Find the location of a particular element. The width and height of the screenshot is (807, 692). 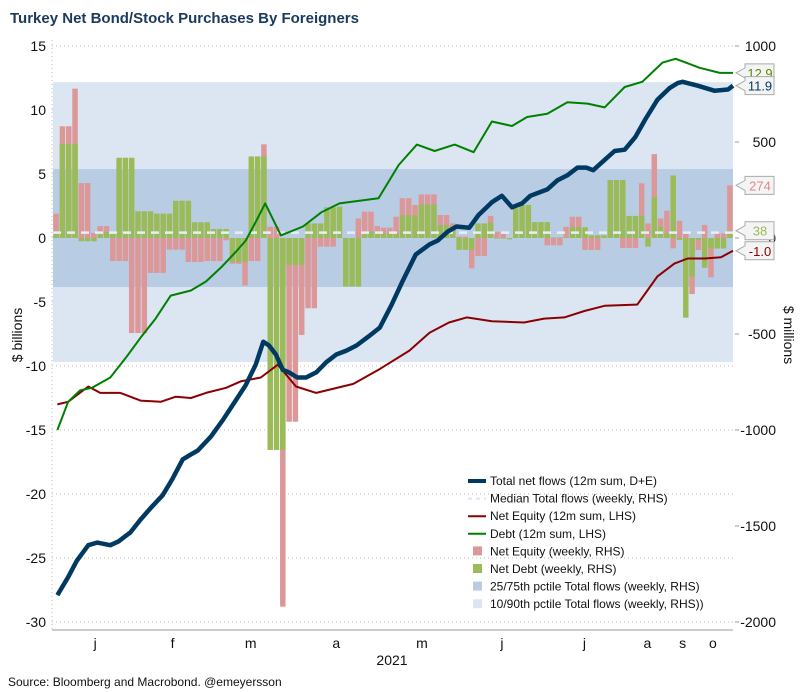

x-tick-month: j is located at coordinates (95, 643).